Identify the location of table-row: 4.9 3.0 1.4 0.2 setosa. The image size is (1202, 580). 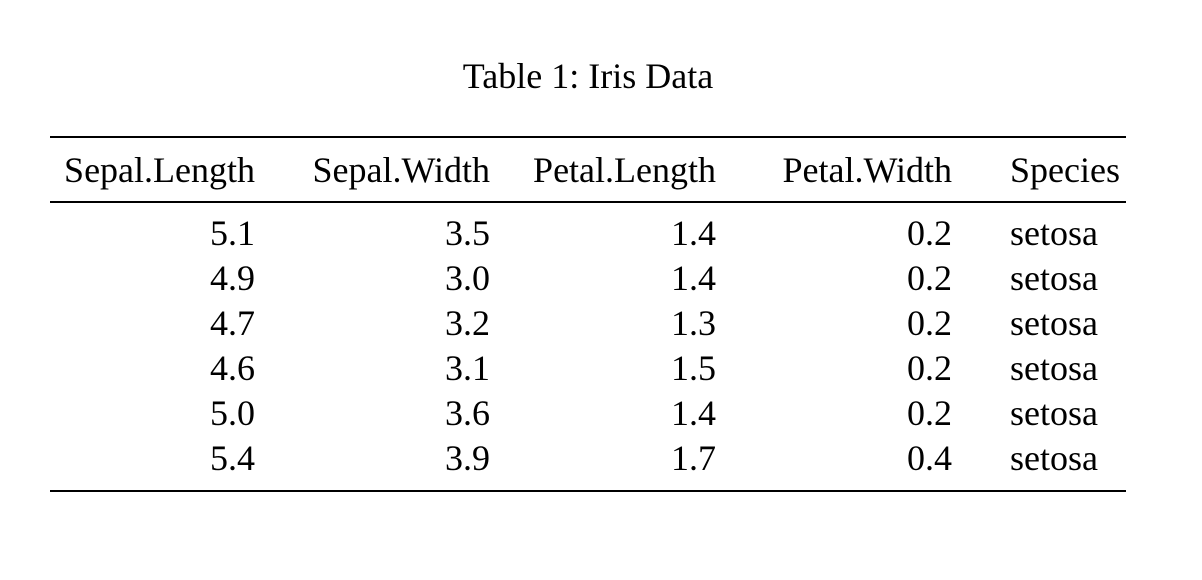
(588, 278).